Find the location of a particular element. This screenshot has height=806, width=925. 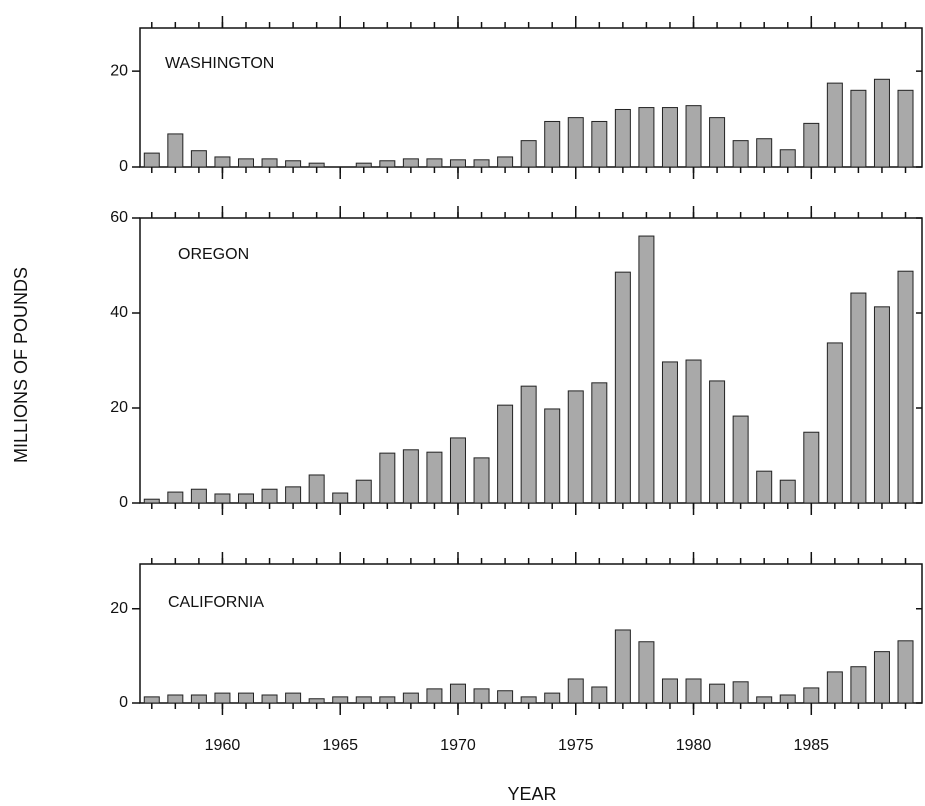

x-tick-label: 1975 is located at coordinates (576, 745).